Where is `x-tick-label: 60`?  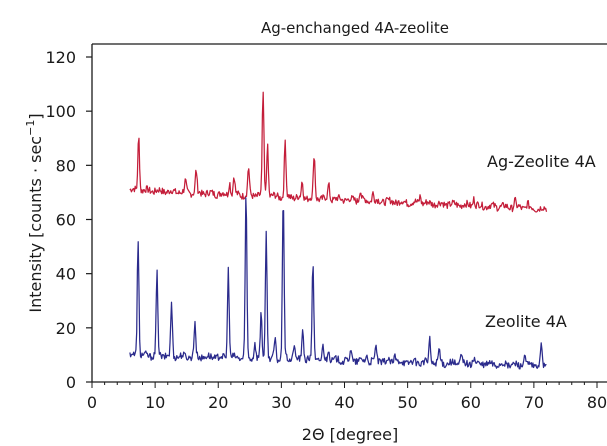 x-tick-label: 60 is located at coordinates (471, 402).